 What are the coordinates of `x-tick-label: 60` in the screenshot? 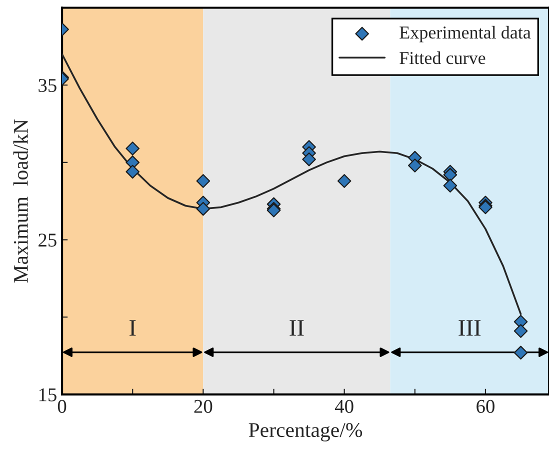 It's located at (485, 406).